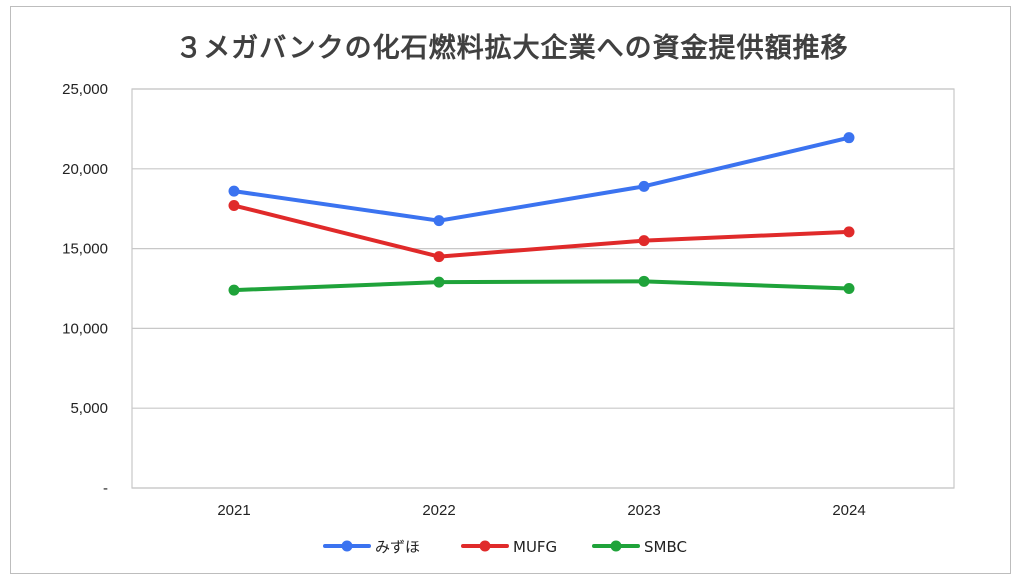  What do you see at coordinates (85, 289) in the screenshot?
I see `y-axis-ticks: - 5,000 10,000 15,000 20,000 25,000` at bounding box center [85, 289].